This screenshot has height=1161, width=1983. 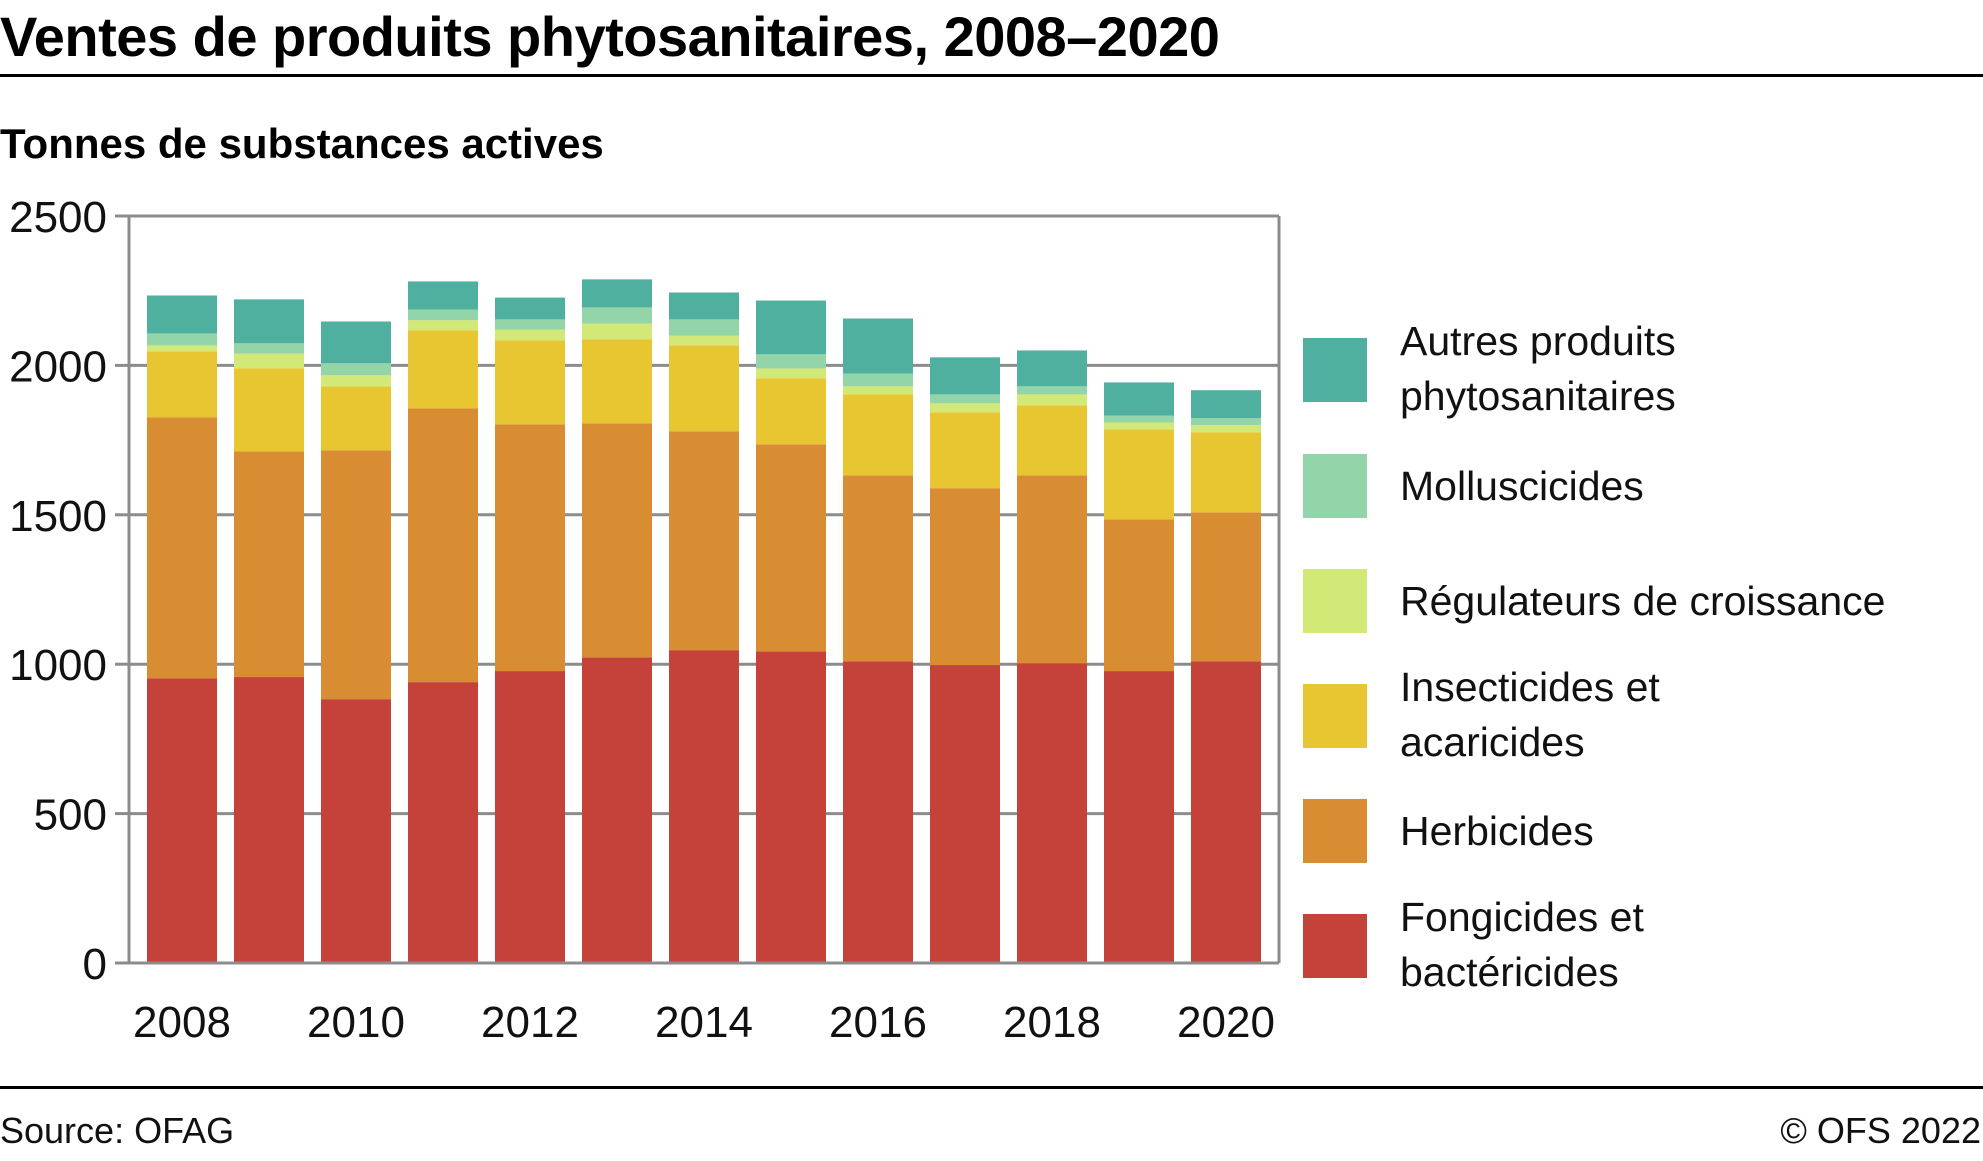 I want to click on footer-divider, so click(x=991, y=1087).